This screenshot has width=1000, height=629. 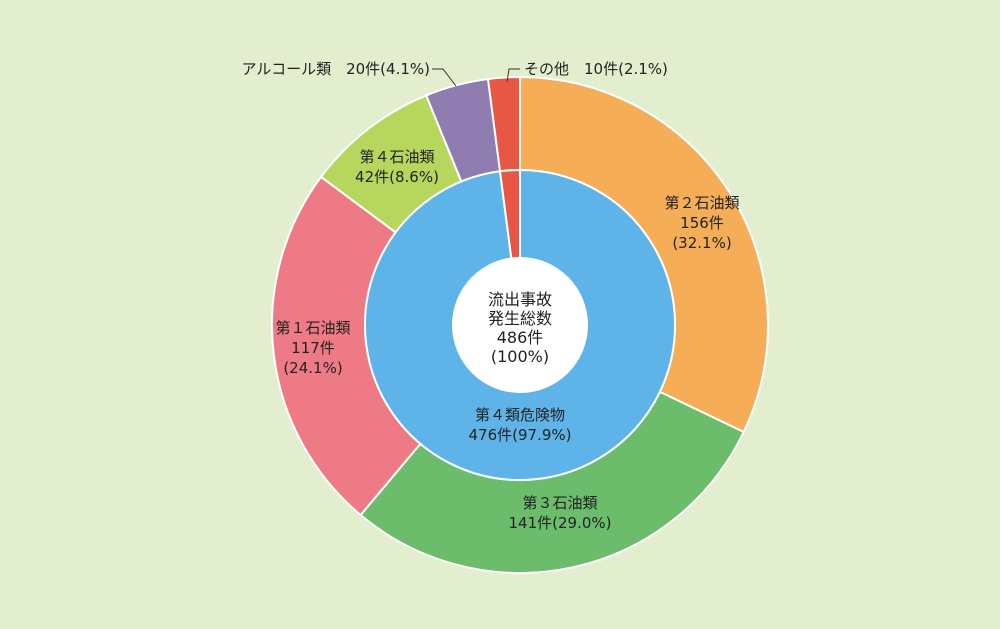 What do you see at coordinates (701, 223) in the screenshot?
I see `outer-label-1: 第２石油類 156件(32.1%)` at bounding box center [701, 223].